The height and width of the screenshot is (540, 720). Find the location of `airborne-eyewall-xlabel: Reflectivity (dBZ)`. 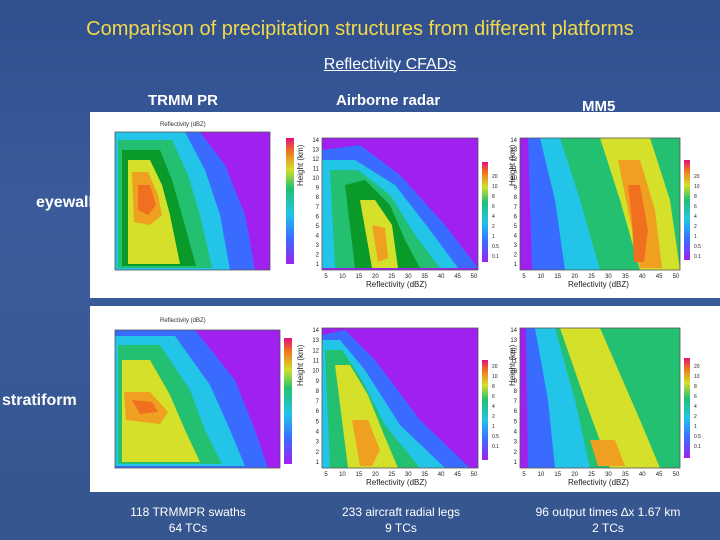

airborne-eyewall-xlabel: Reflectivity (dBZ) is located at coordinates (396, 284).